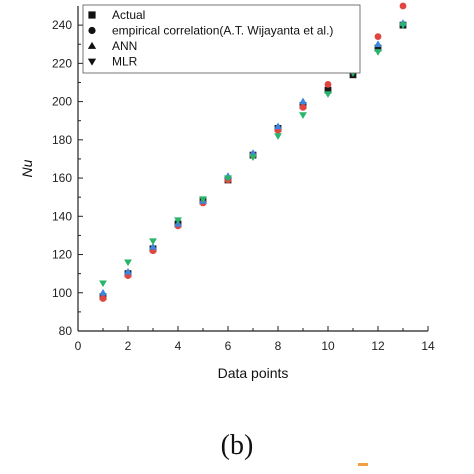  What do you see at coordinates (62, 25) in the screenshot?
I see `y-tick-label: 240` at bounding box center [62, 25].